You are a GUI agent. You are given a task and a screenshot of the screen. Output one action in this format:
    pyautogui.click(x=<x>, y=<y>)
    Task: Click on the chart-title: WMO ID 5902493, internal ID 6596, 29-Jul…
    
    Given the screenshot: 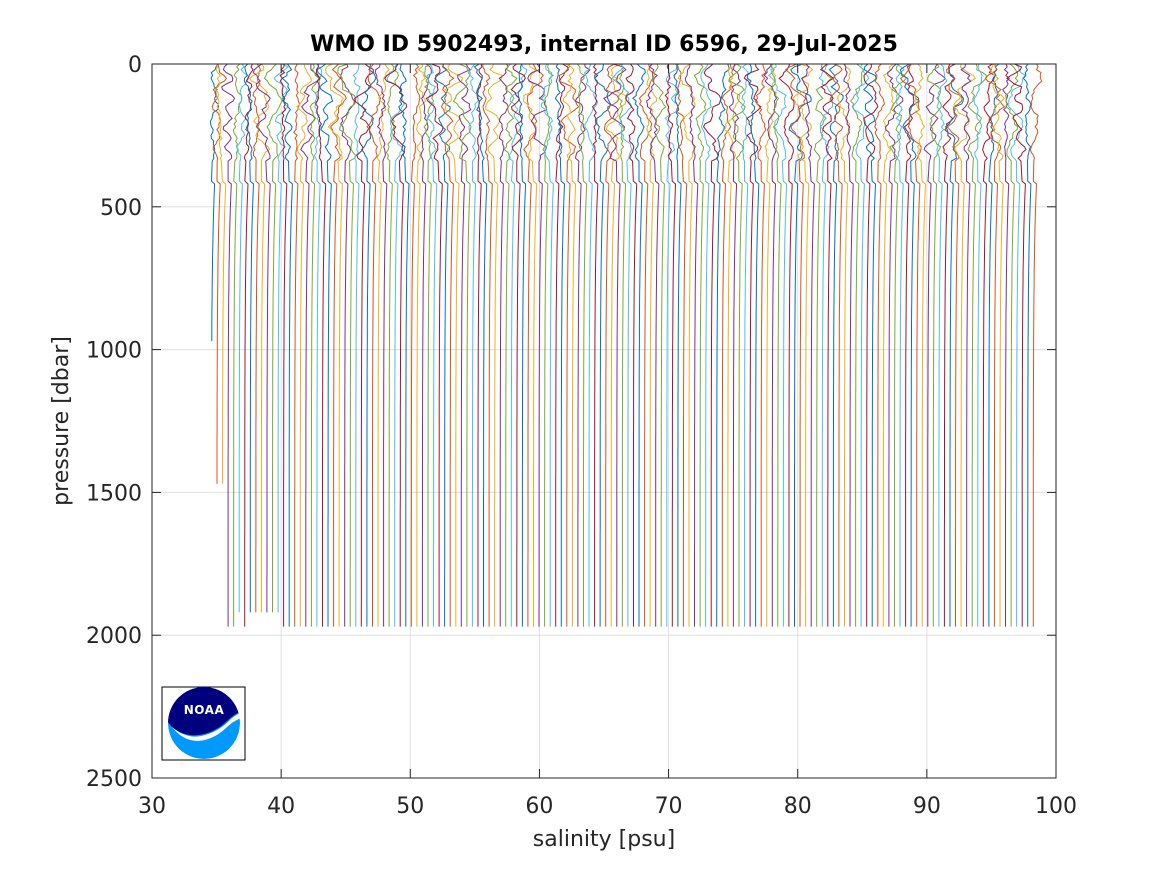 What is the action you would take?
    pyautogui.click(x=604, y=44)
    